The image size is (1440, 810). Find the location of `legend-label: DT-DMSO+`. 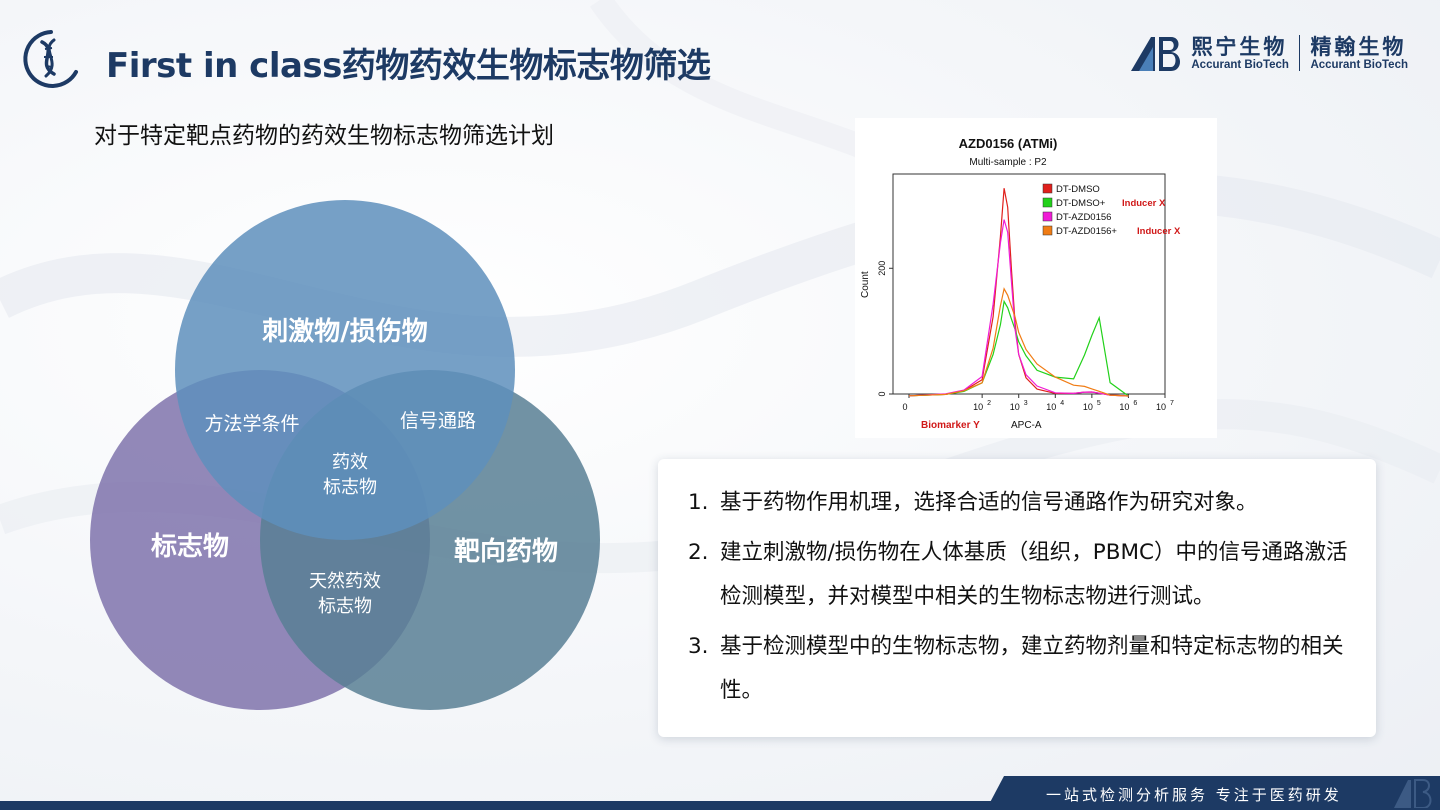

legend-label: DT-DMSO+ is located at coordinates (1081, 203).